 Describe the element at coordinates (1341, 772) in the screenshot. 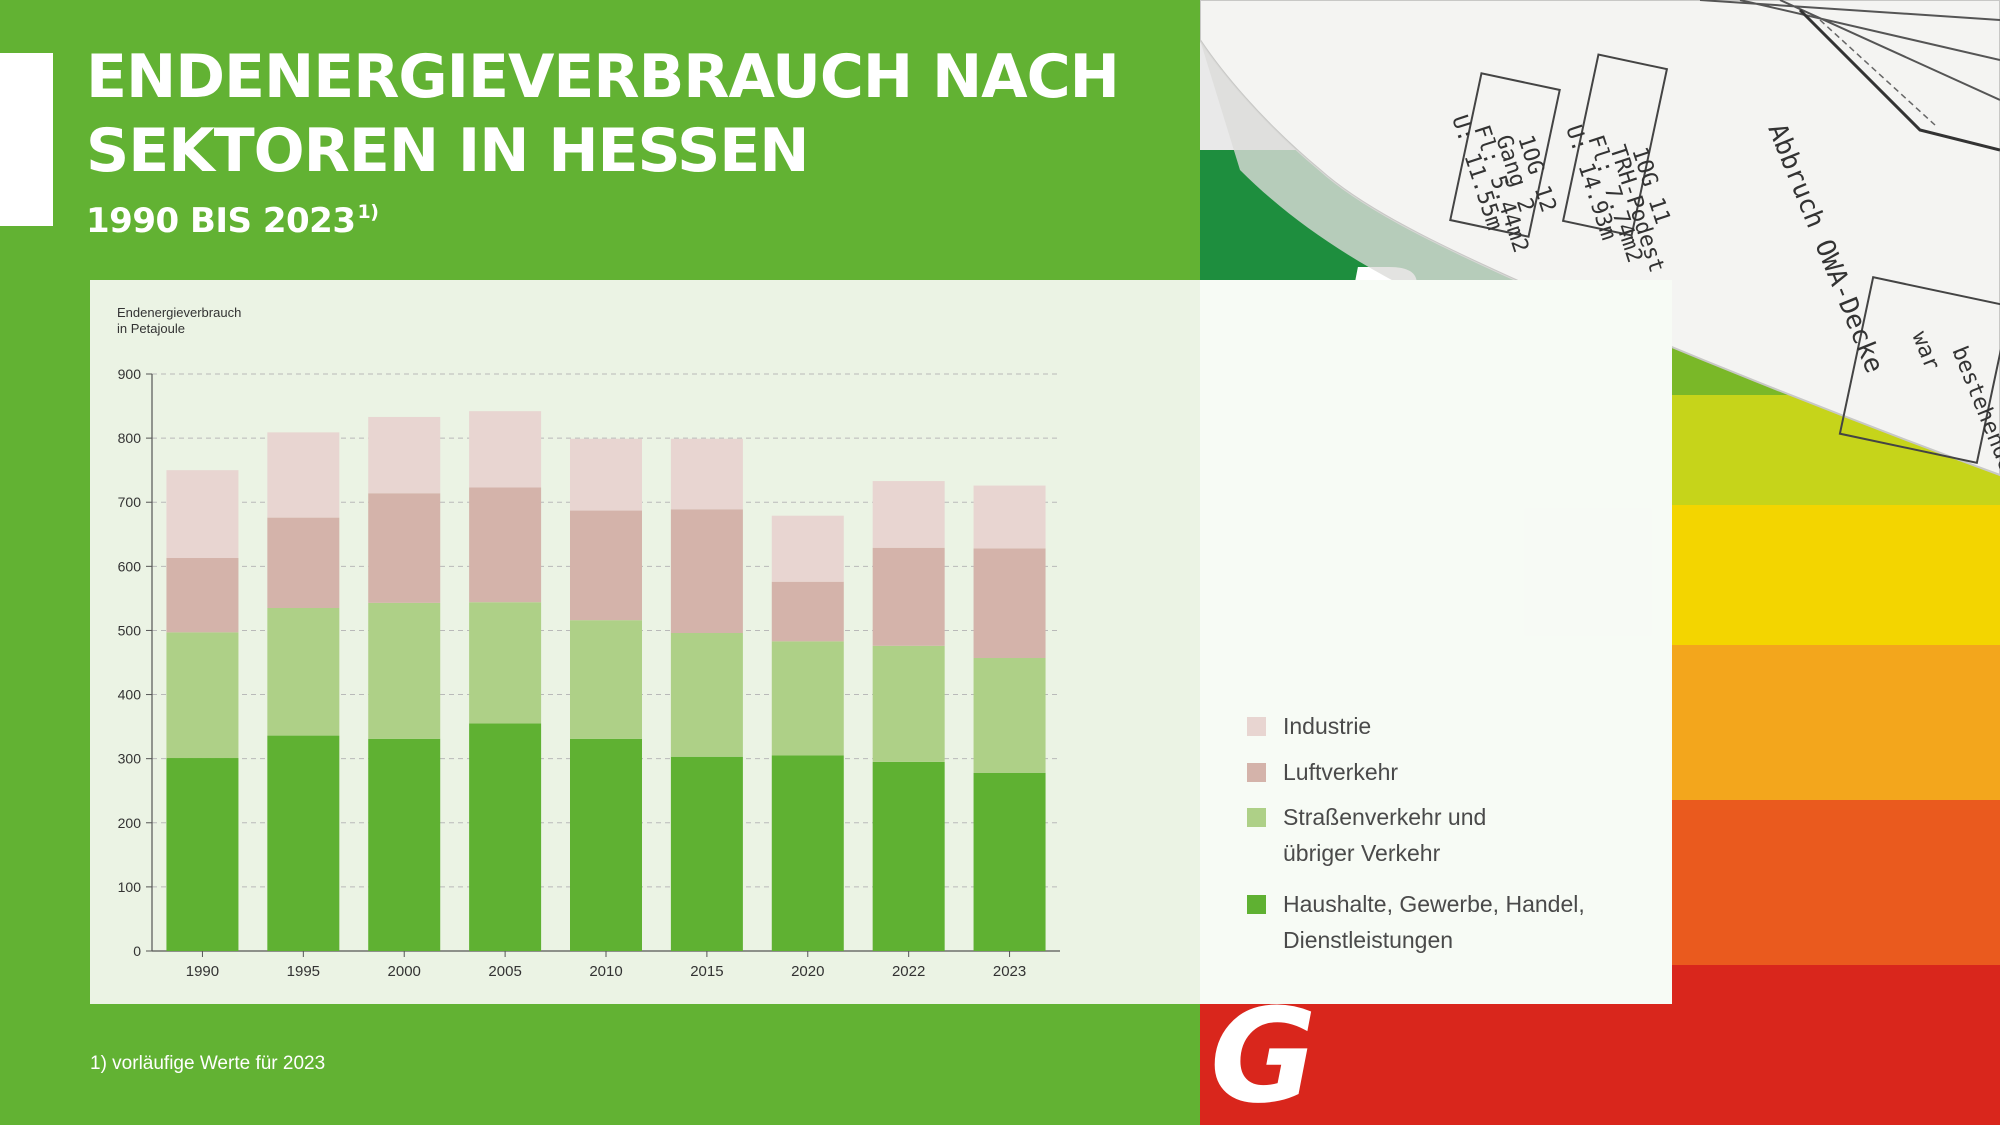

I see `legend-label: Luftverkehr` at that location.